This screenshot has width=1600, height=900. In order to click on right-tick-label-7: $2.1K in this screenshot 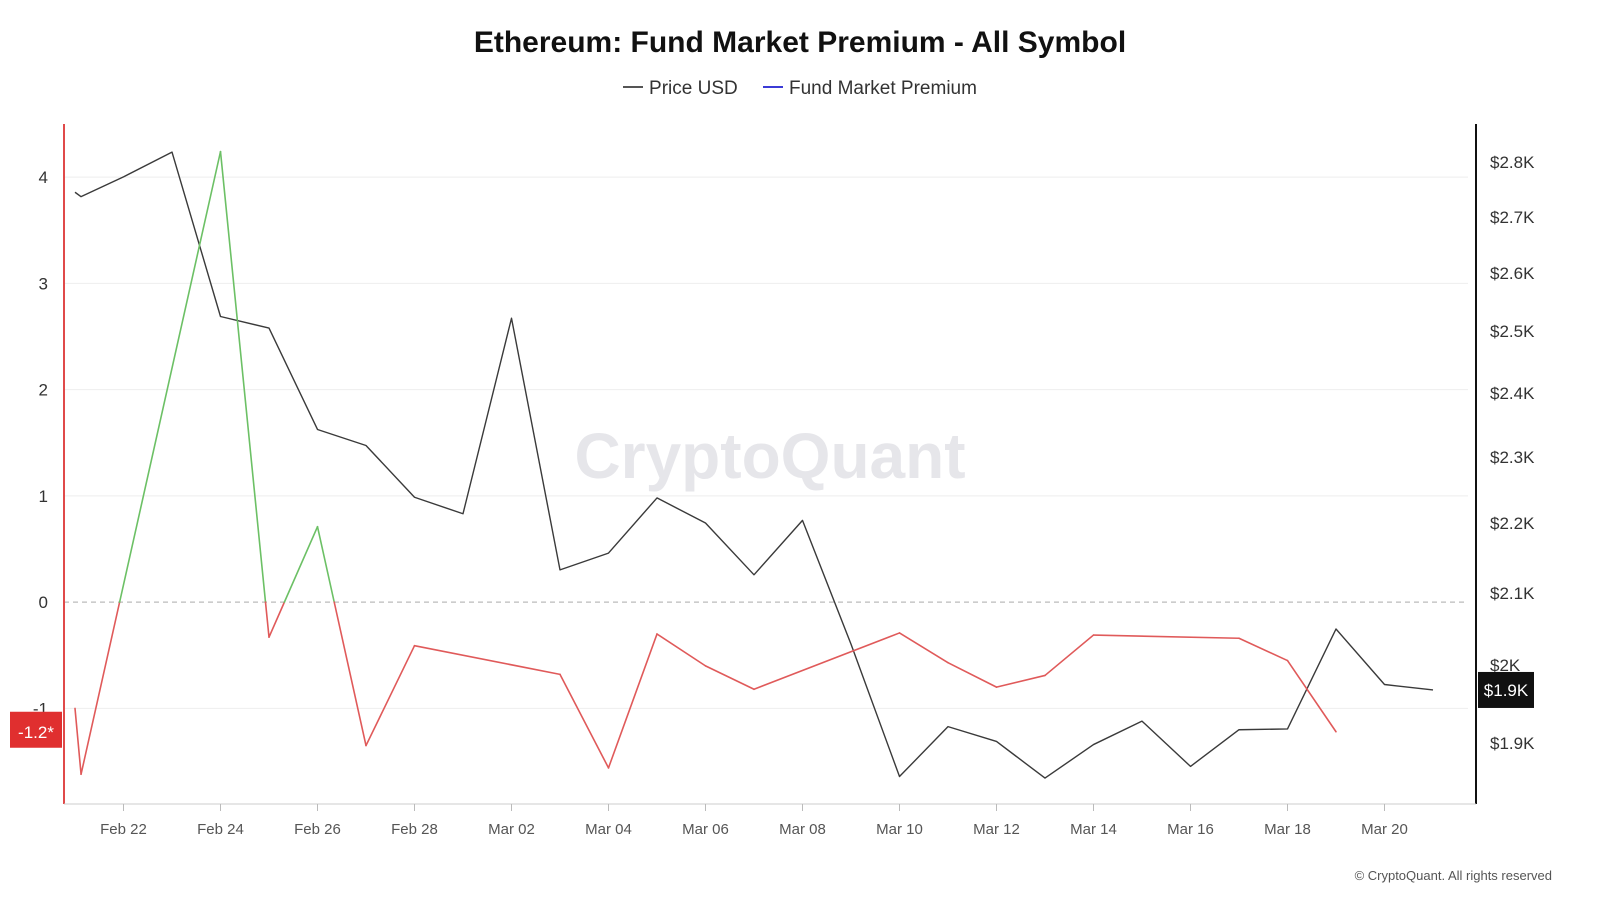, I will do `click(1512, 593)`.